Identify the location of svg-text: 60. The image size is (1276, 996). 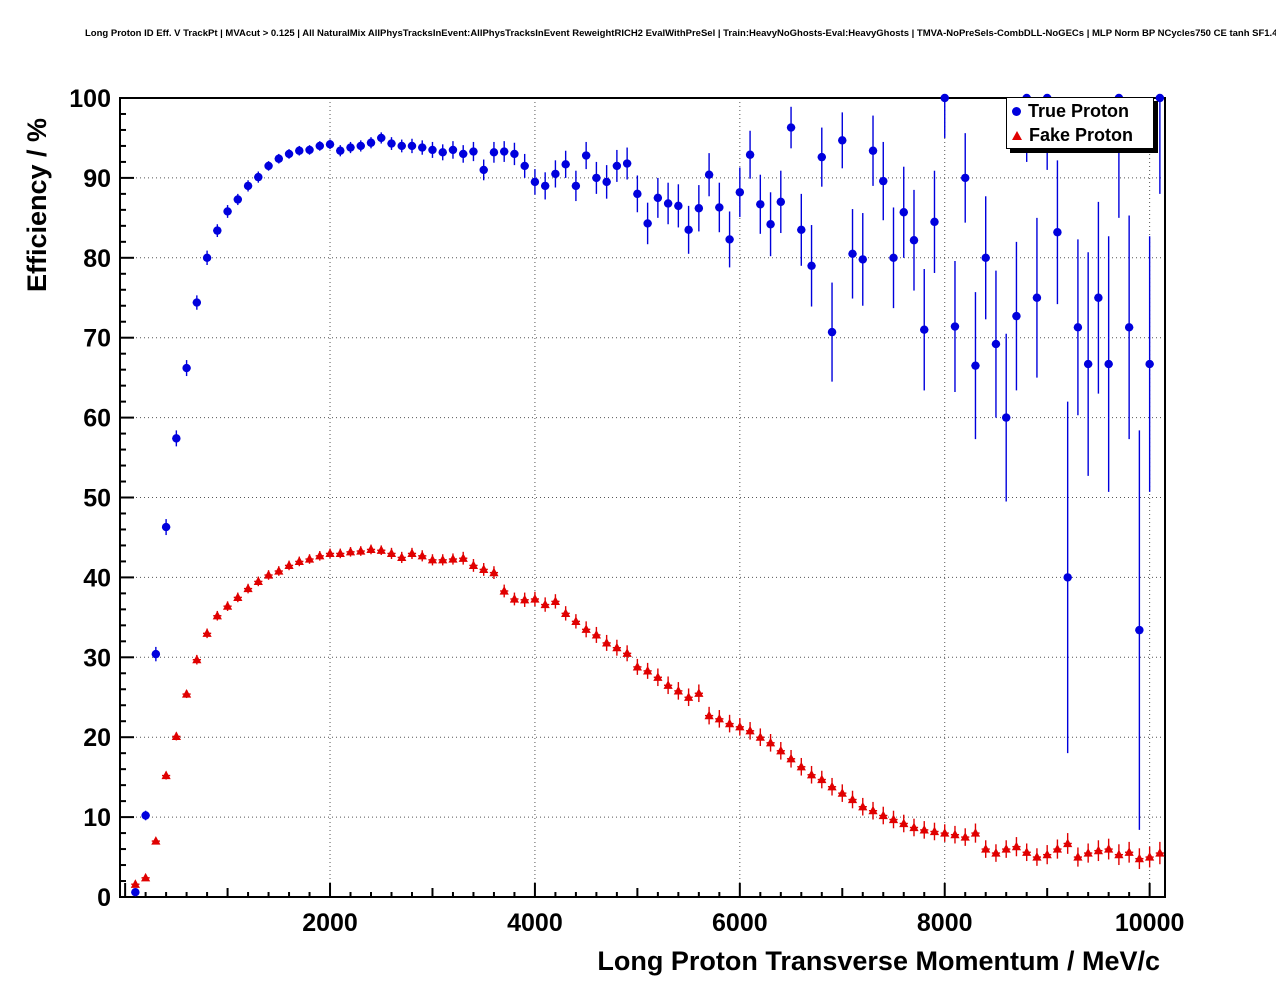
(97, 419).